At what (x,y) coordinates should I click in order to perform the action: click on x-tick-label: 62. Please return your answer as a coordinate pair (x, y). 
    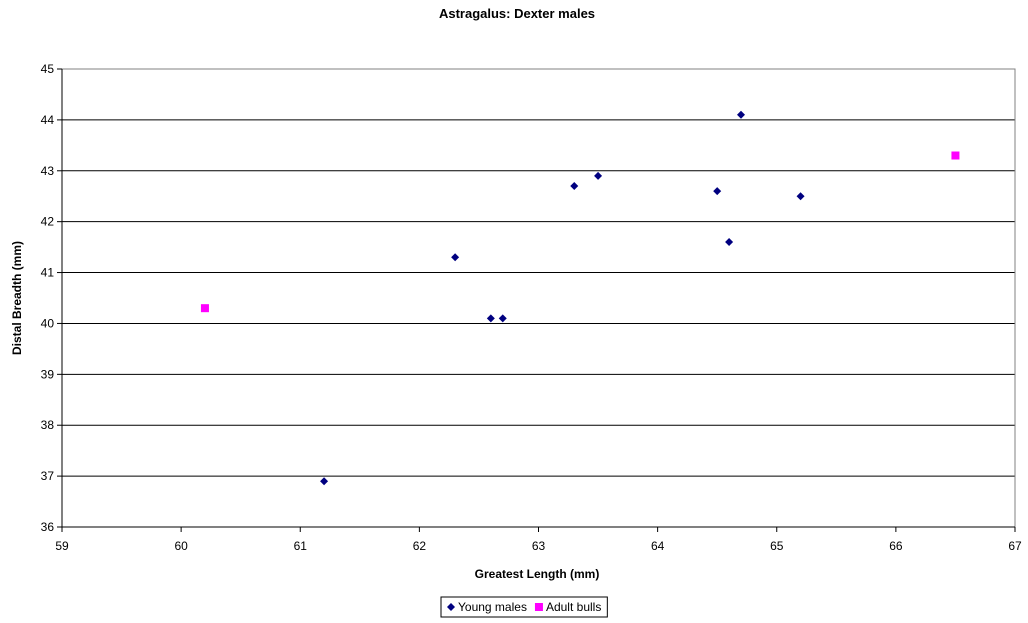
    Looking at the image, I should click on (420, 546).